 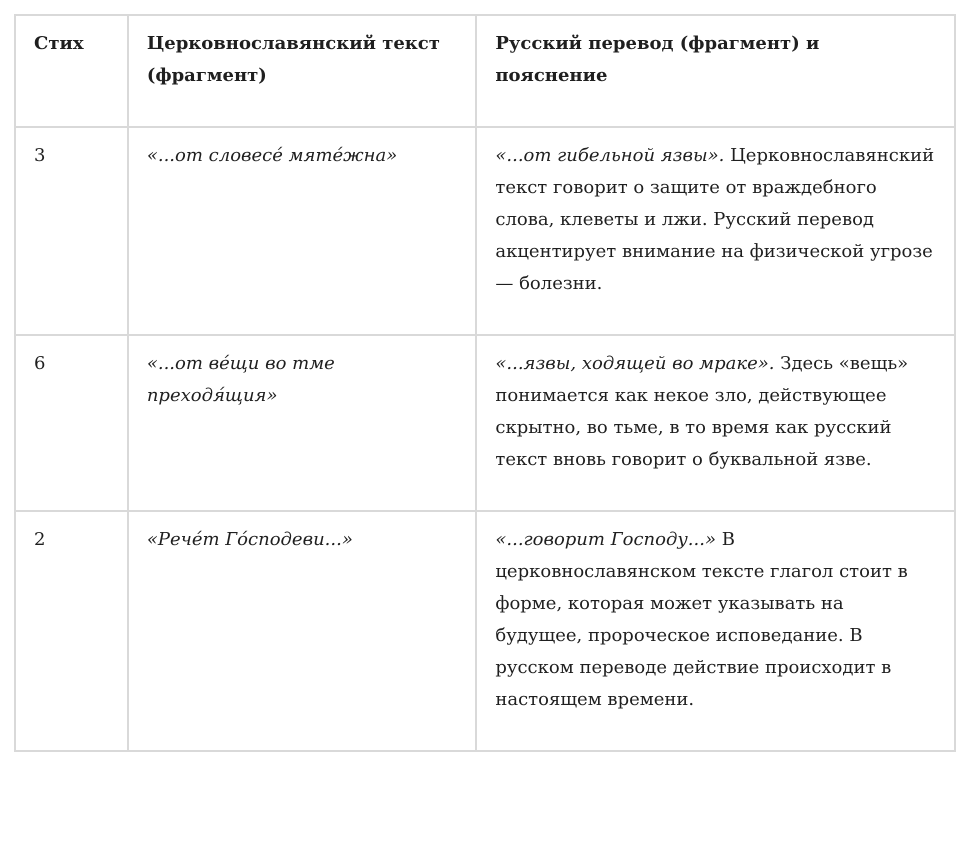 I want to click on verse-cell: 2, so click(x=71, y=631).